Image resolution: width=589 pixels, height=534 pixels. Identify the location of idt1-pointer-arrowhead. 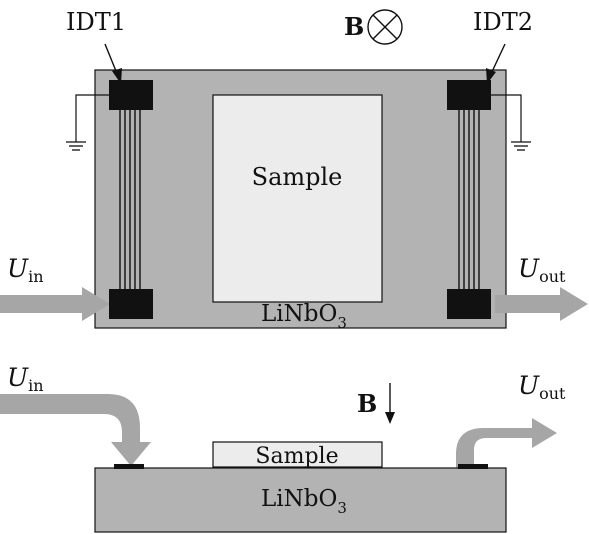
(117, 76).